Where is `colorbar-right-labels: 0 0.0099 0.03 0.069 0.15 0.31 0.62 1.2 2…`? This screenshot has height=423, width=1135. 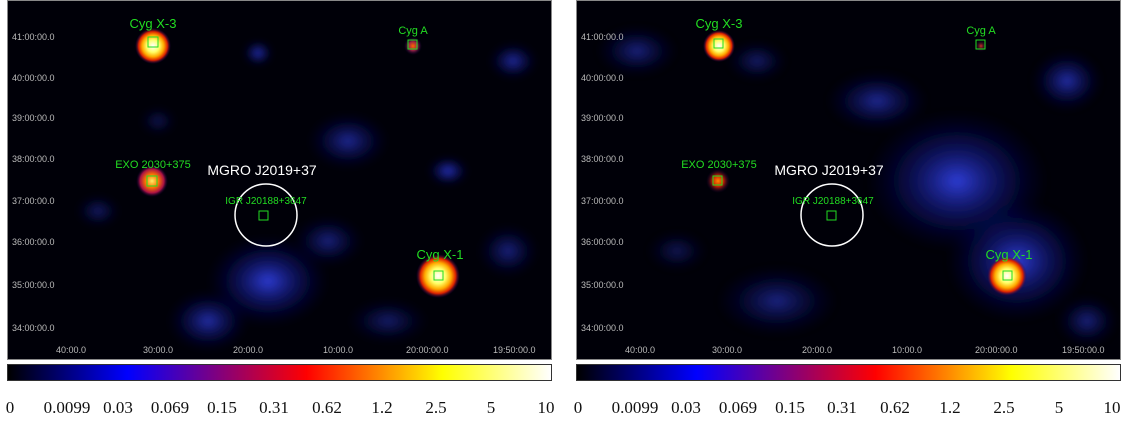 colorbar-right-labels: 0 0.0099 0.03 0.069 0.15 0.31 0.62 1.2 2… is located at coordinates (848, 409).